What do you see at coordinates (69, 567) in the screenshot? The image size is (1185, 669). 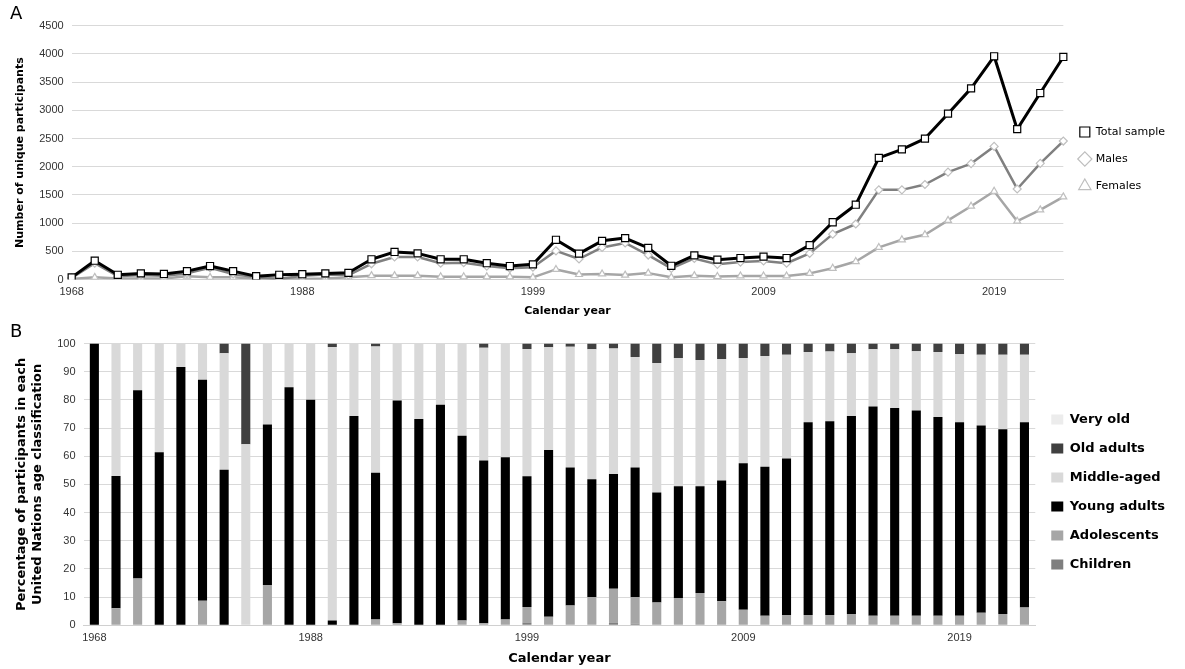 I see `y-tick-label: 20` at bounding box center [69, 567].